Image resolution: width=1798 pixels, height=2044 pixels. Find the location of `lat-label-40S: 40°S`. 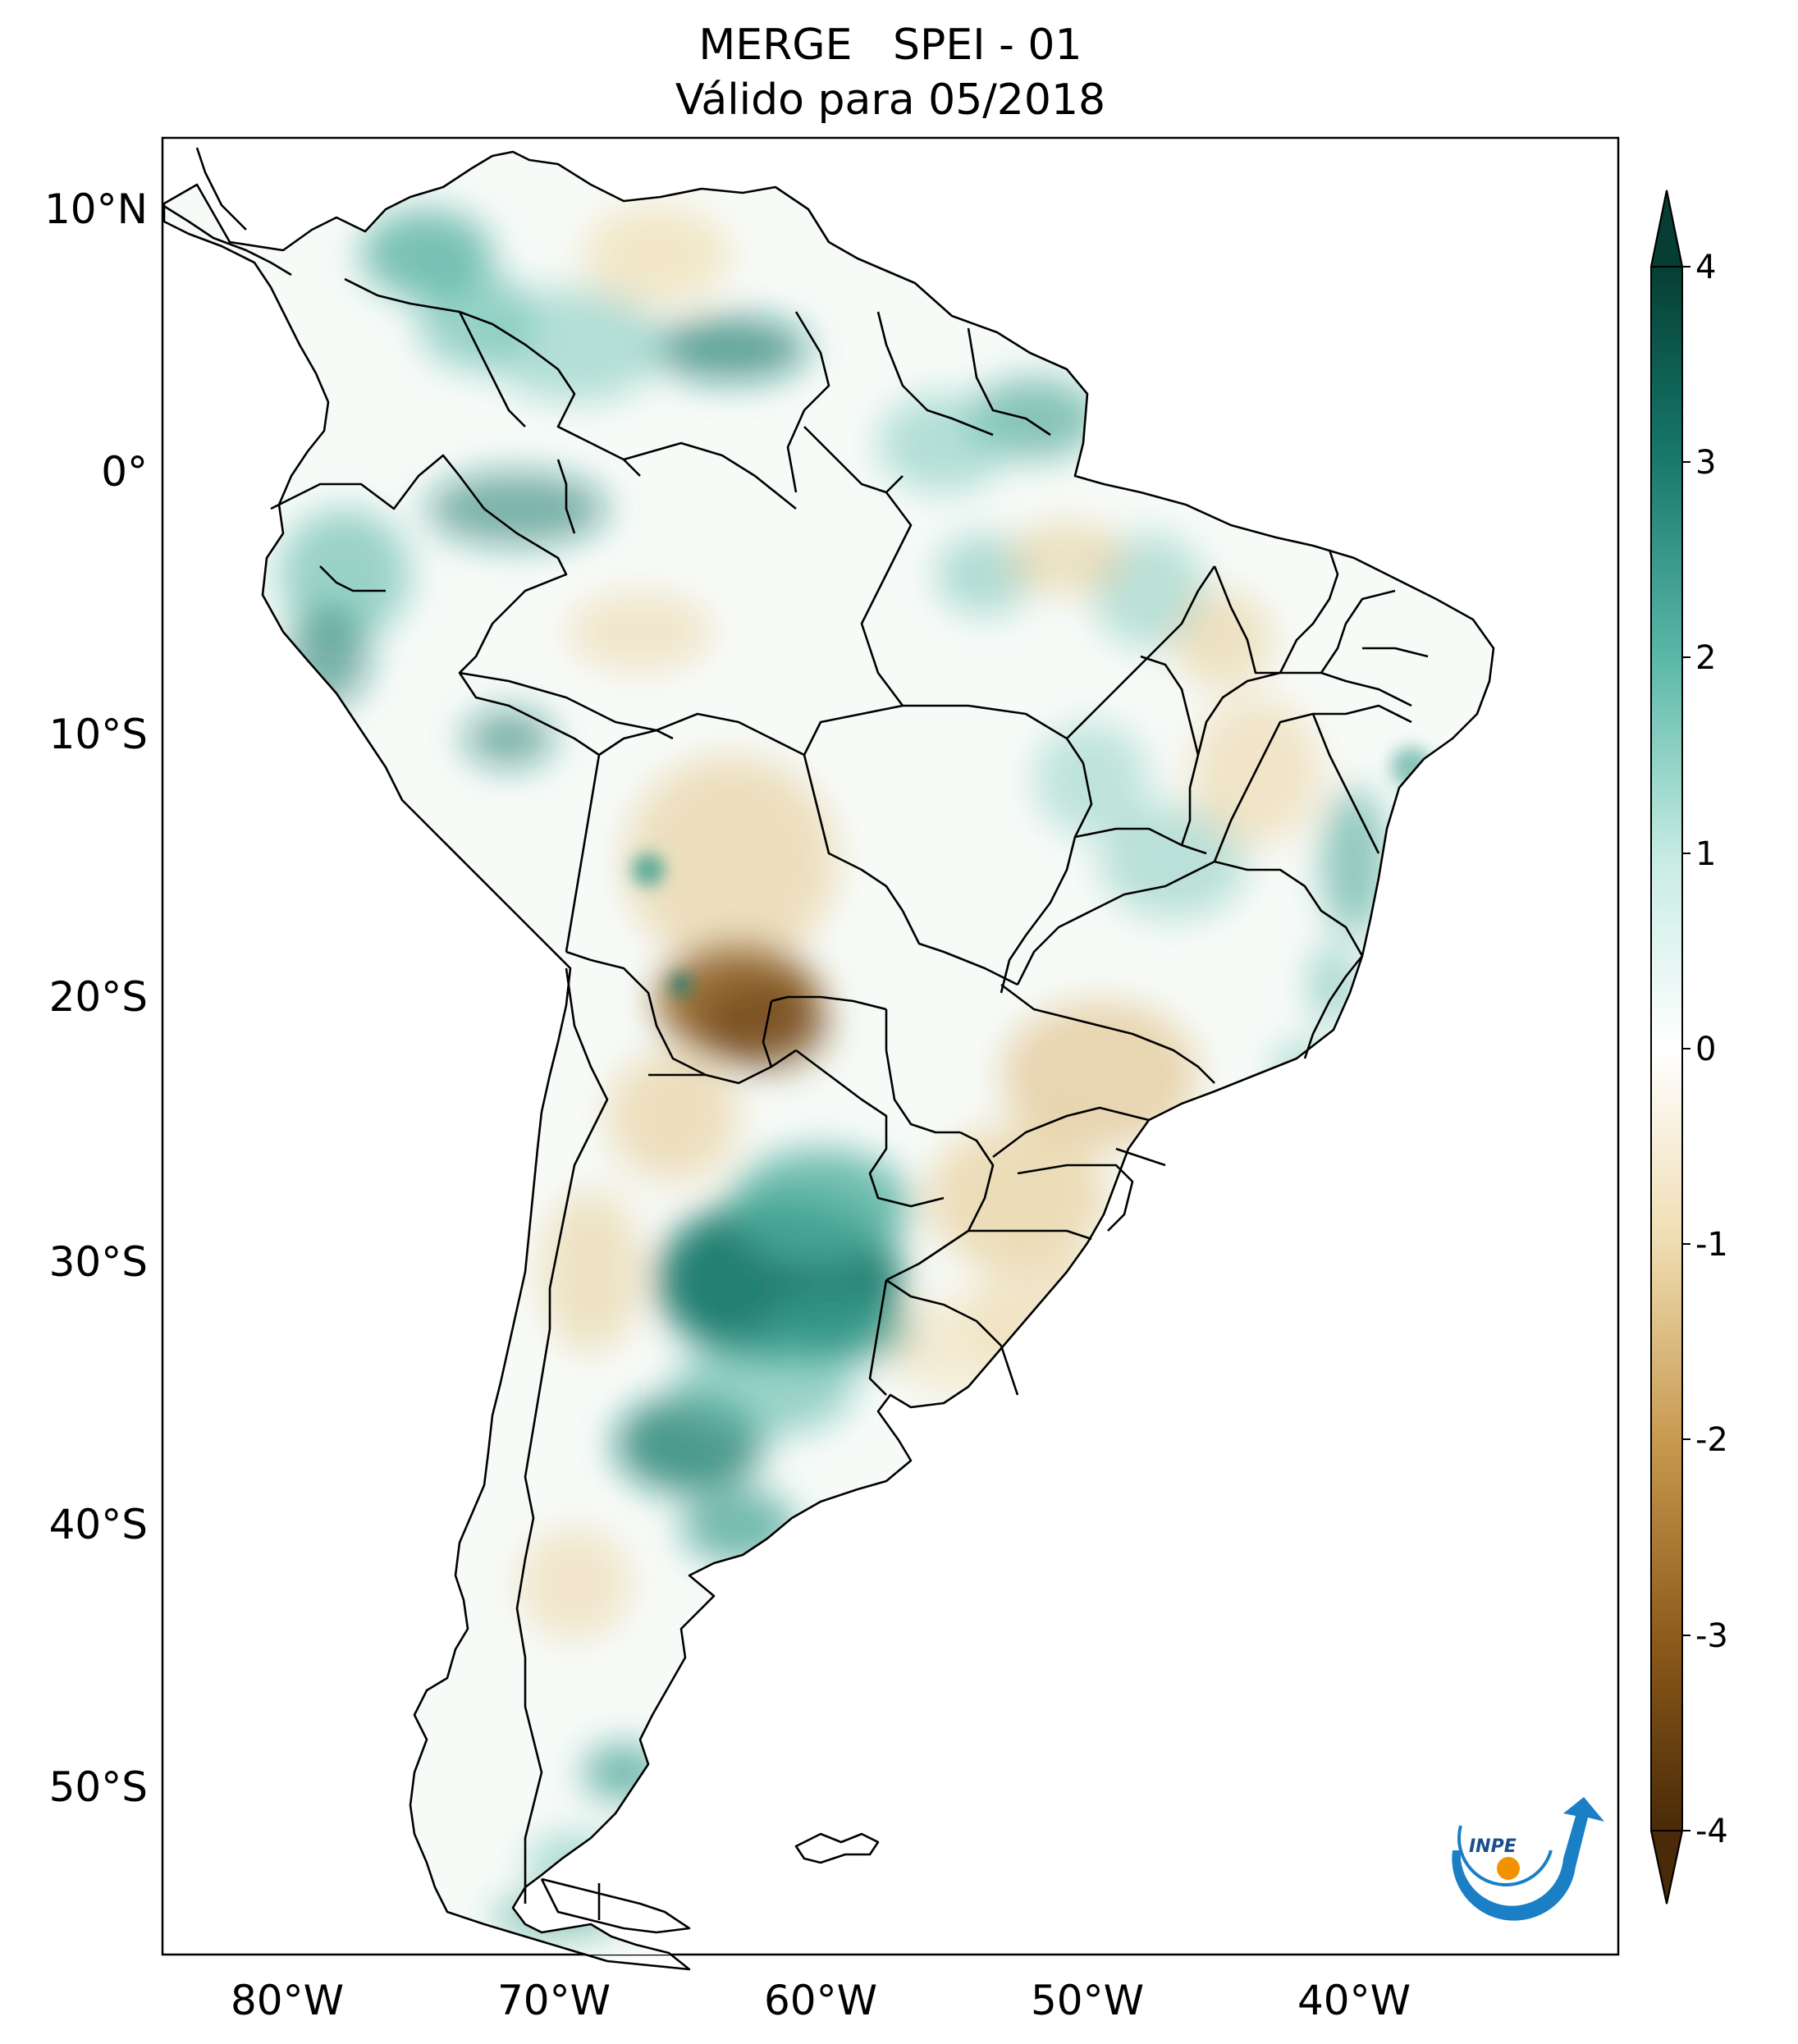

lat-label-40S: 40°S is located at coordinates (98, 1524).